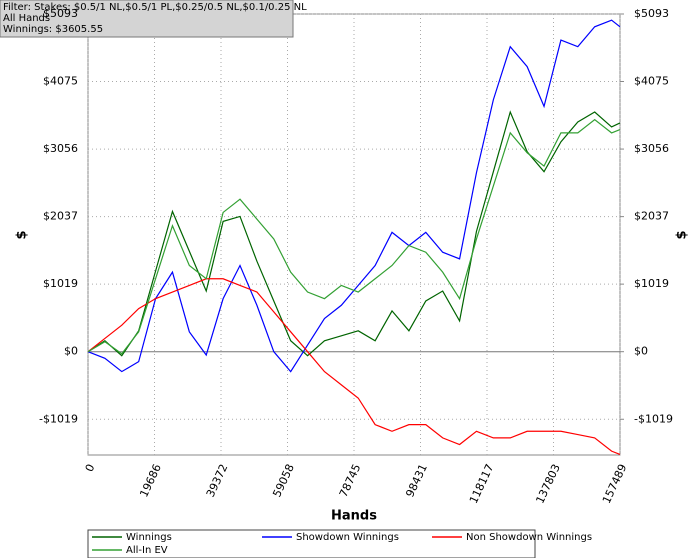 This screenshot has width=700, height=558. Describe the element at coordinates (71, 351) in the screenshot. I see `y-tick-label: $0` at that location.